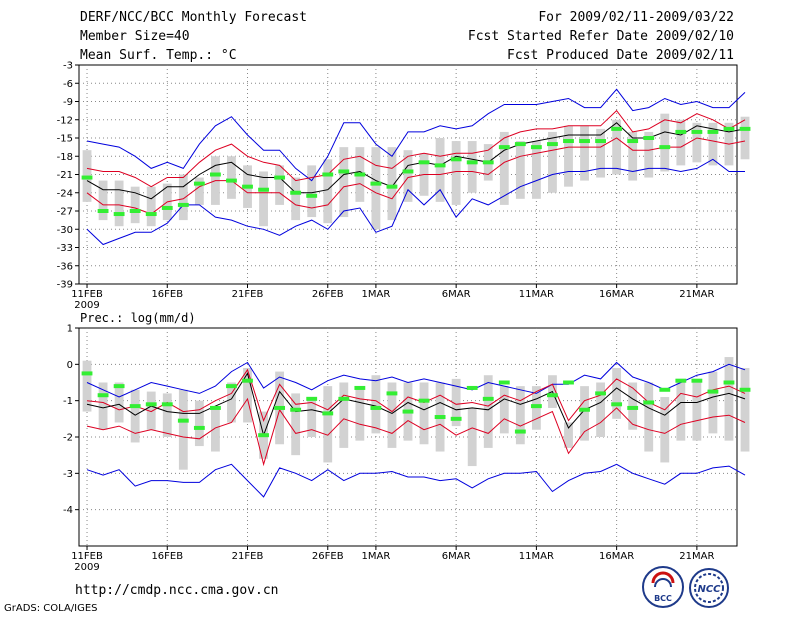 The image size is (800, 618). Describe the element at coordinates (86, 567) in the screenshot. I see `precipitation-year-label: 2009` at that location.